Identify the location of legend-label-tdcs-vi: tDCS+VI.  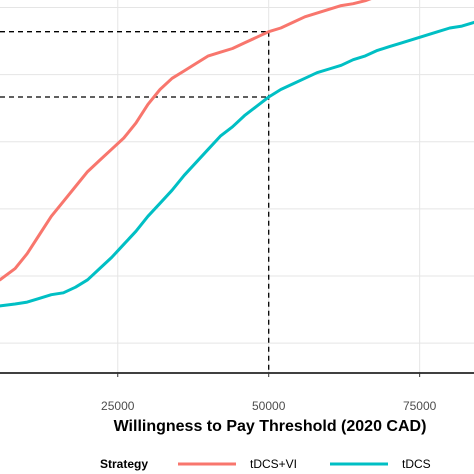
(273, 464).